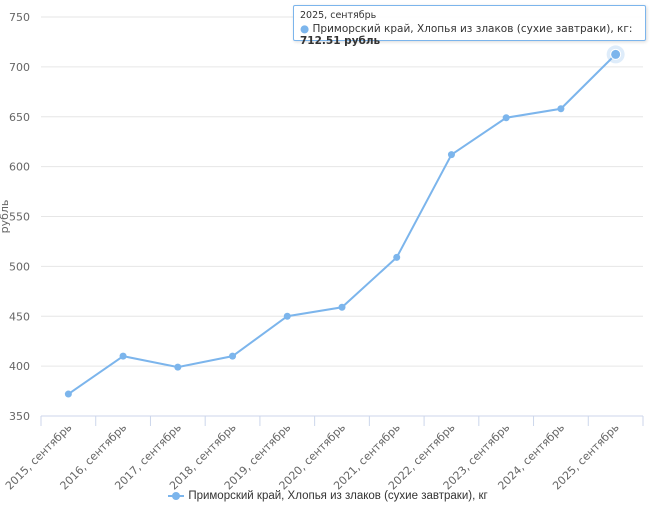  Describe the element at coordinates (19, 67) in the screenshot. I see `y-tick-label: 700` at that location.